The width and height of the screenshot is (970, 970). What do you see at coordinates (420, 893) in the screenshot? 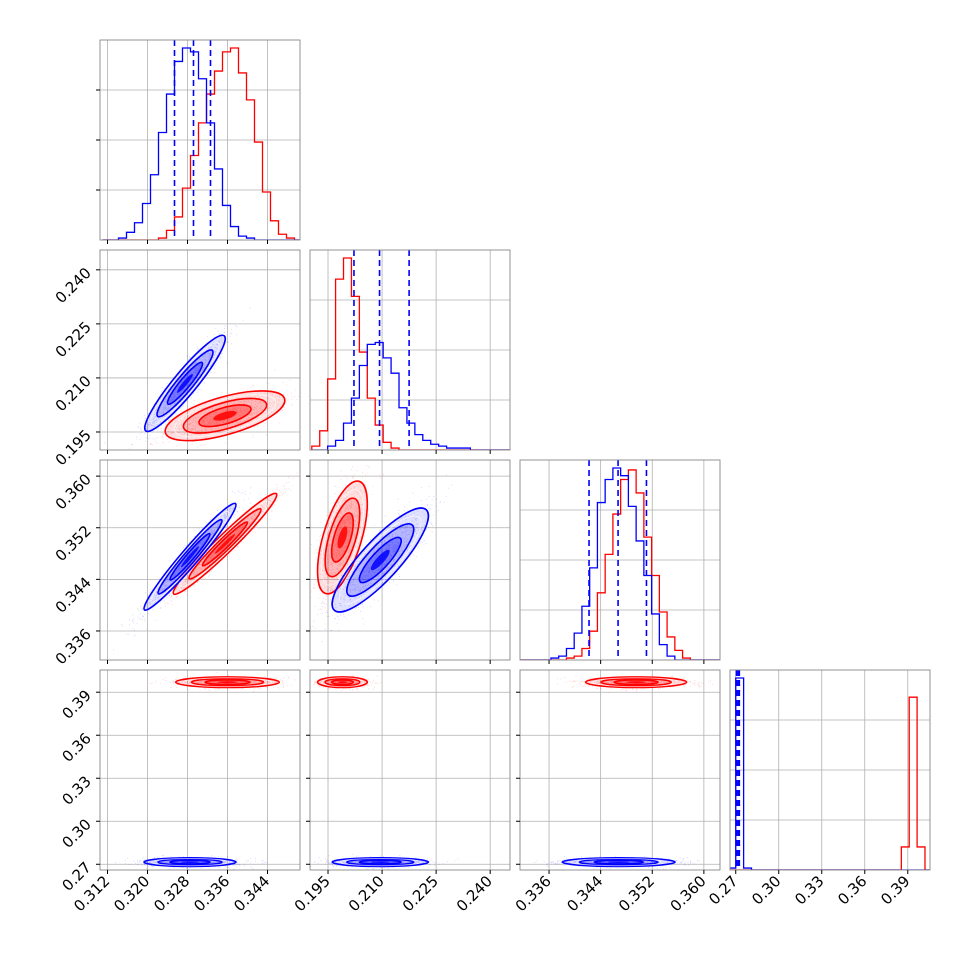
I see `x-tick-label: 0.225` at bounding box center [420, 893].